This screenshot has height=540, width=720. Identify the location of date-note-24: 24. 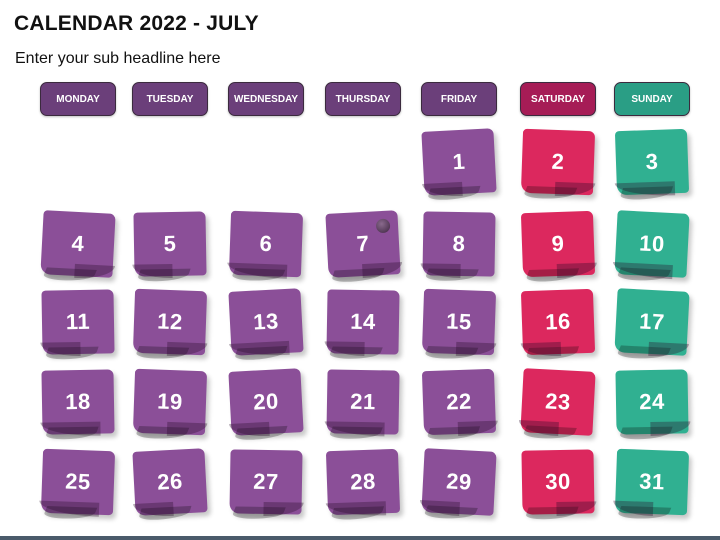
(653, 403).